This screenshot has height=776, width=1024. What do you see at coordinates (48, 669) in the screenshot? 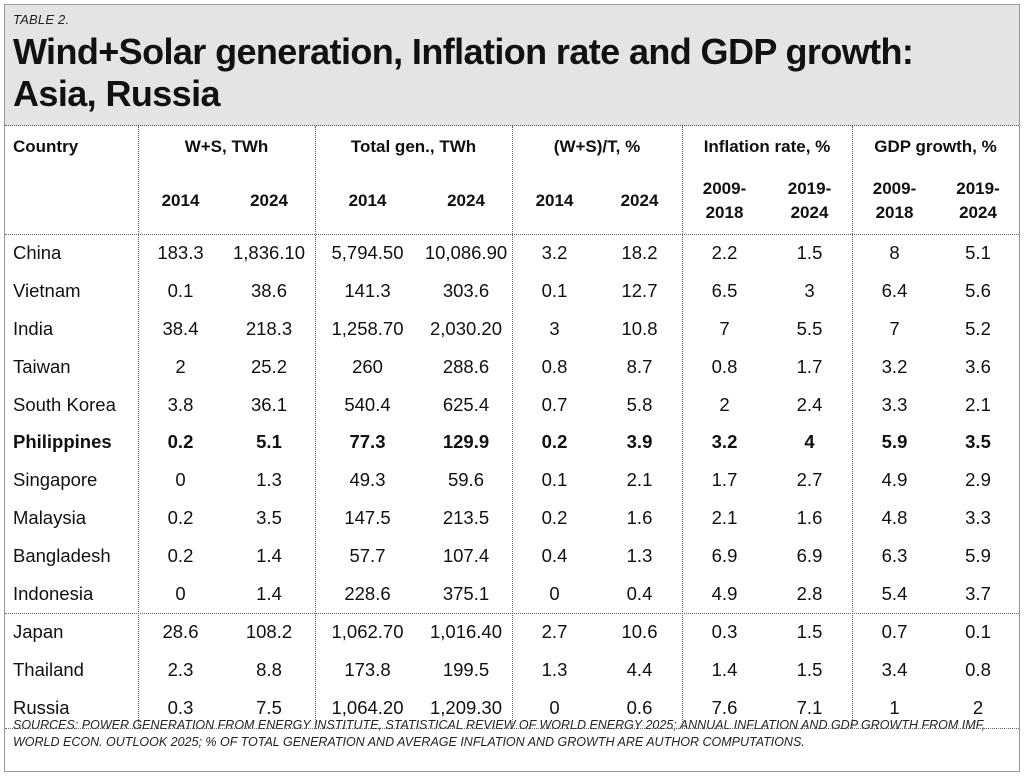
I see `country-cell: Thailand` at bounding box center [48, 669].